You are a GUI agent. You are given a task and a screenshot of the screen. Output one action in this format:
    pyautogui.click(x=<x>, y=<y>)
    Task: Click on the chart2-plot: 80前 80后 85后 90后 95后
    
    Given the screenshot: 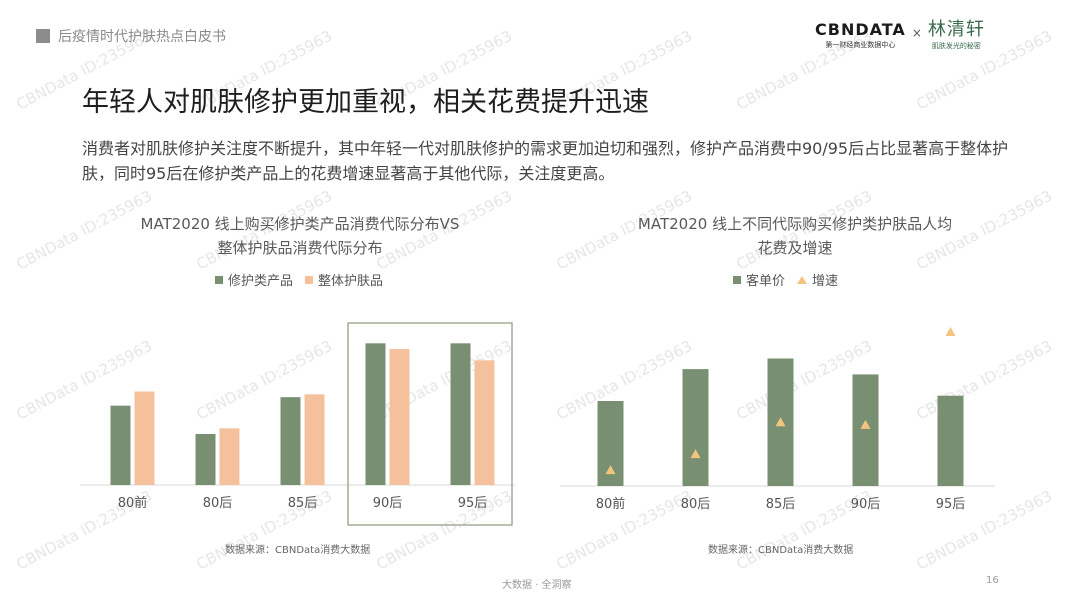 What is the action you would take?
    pyautogui.click(x=777, y=419)
    